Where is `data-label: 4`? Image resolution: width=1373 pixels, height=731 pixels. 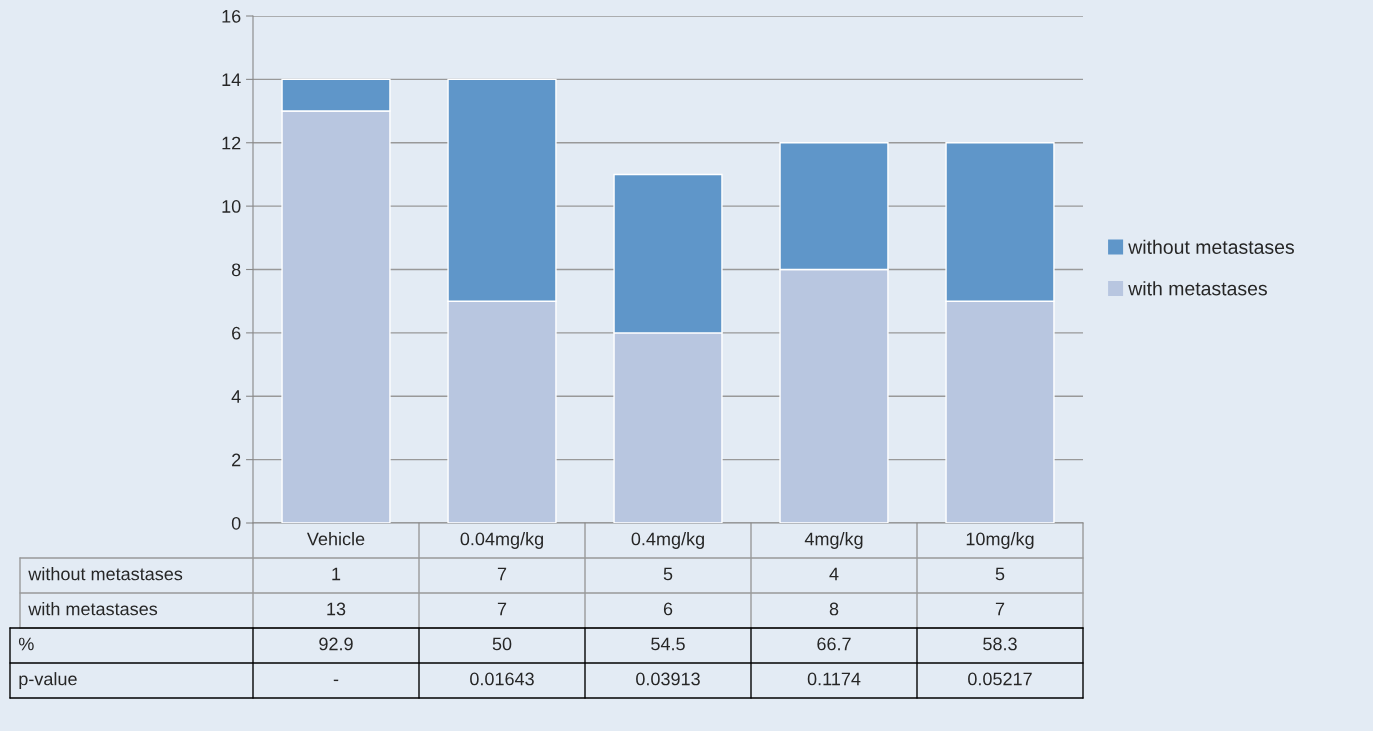
data-label: 4 is located at coordinates (834, 574).